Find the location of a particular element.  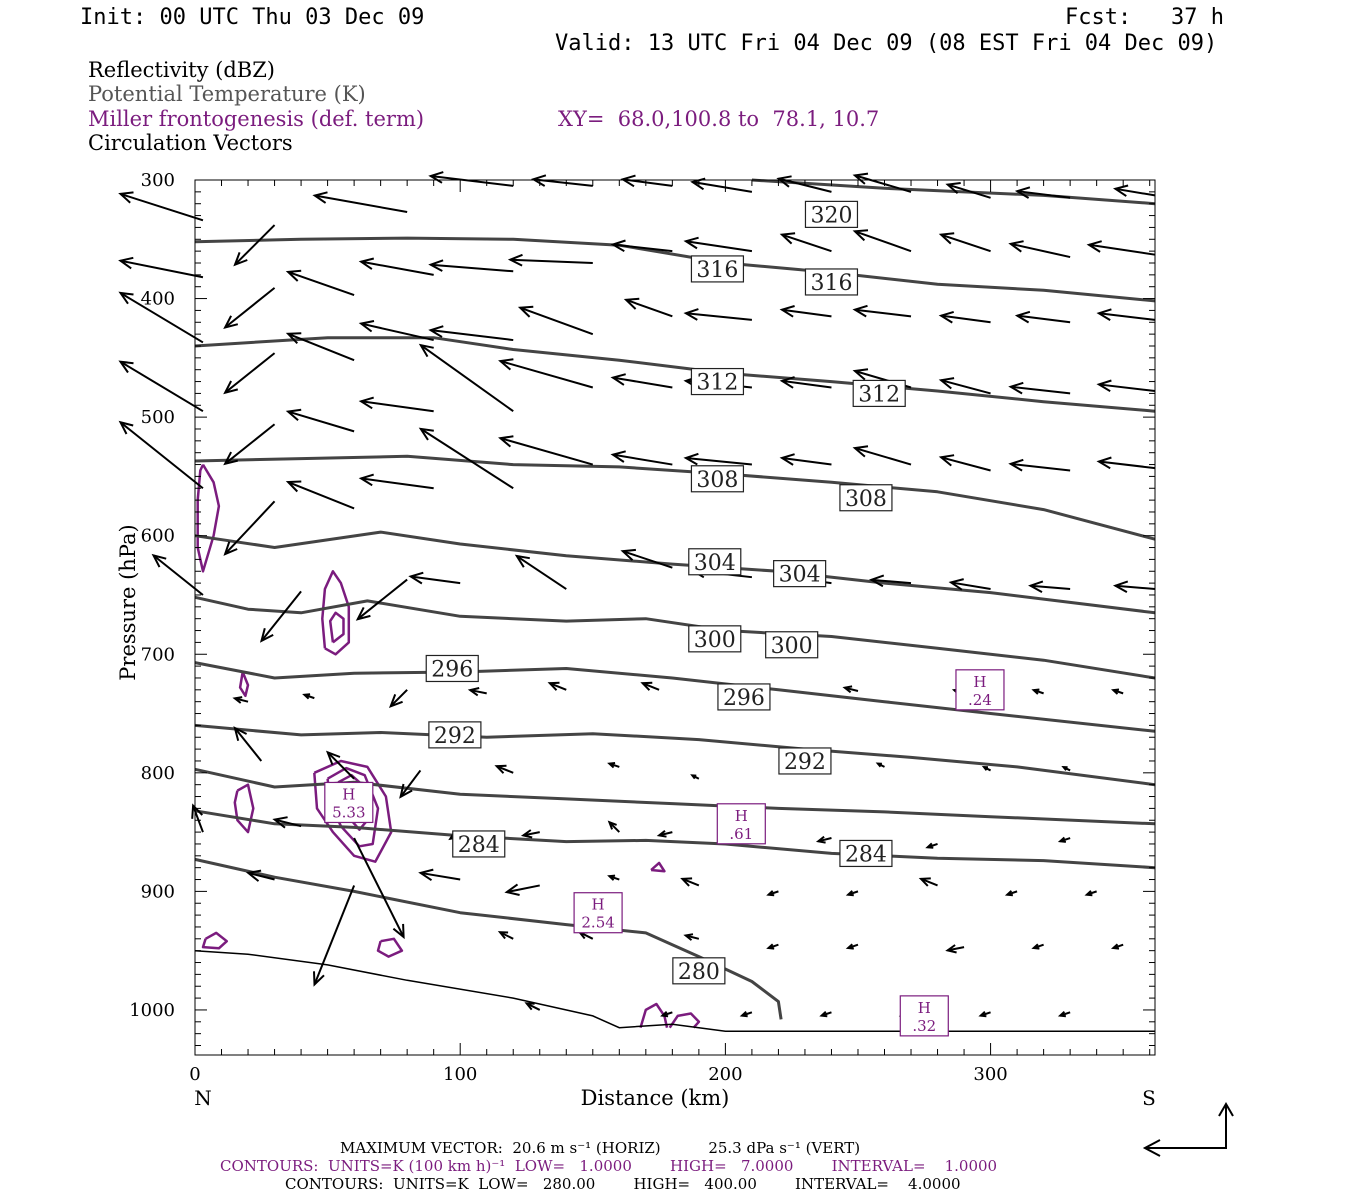

svg-text: 308 is located at coordinates (717, 480).